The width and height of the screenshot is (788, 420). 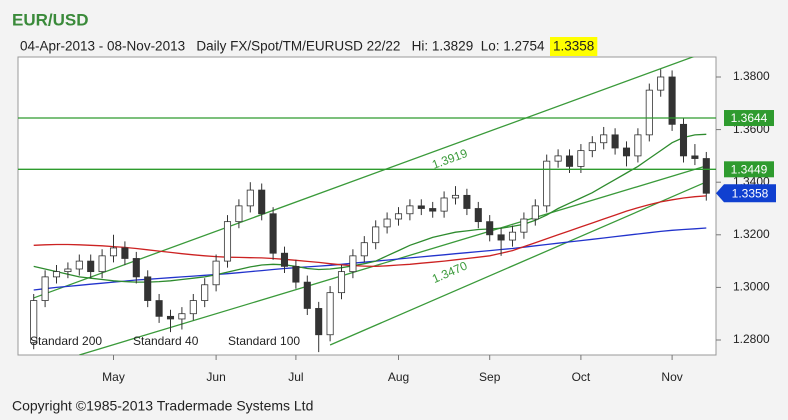 What do you see at coordinates (50, 19) in the screenshot?
I see `chart-title: EUR/USD` at bounding box center [50, 19].